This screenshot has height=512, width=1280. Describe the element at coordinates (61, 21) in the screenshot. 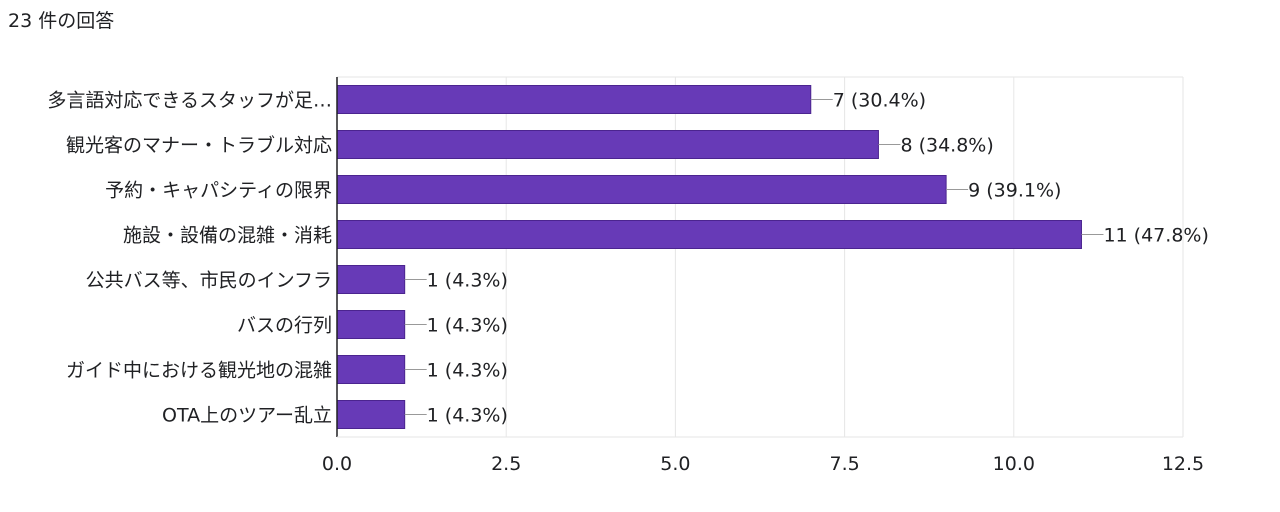

I see `response-count: 23 件の回答` at that location.